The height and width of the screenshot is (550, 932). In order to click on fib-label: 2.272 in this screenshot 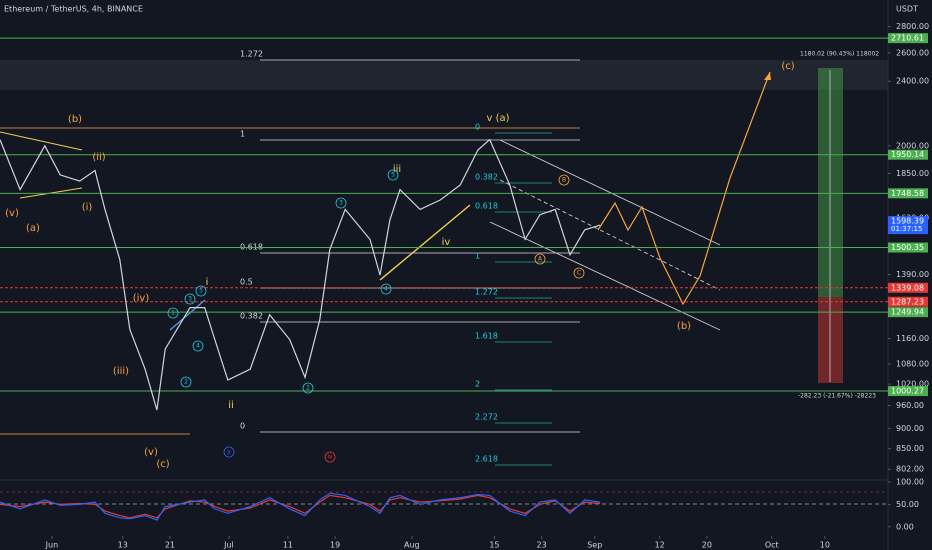, I will do `click(486, 417)`.